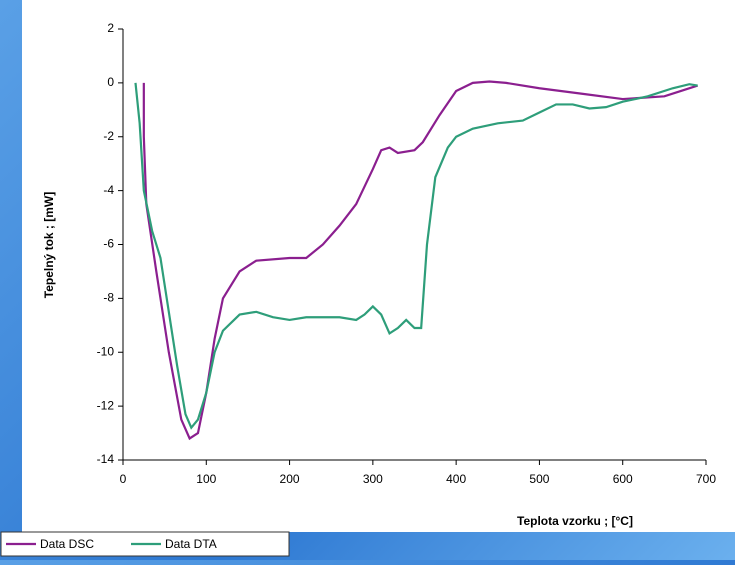 This screenshot has width=735, height=565. What do you see at coordinates (108, 298) in the screenshot?
I see `y-tick-label: -8` at bounding box center [108, 298].